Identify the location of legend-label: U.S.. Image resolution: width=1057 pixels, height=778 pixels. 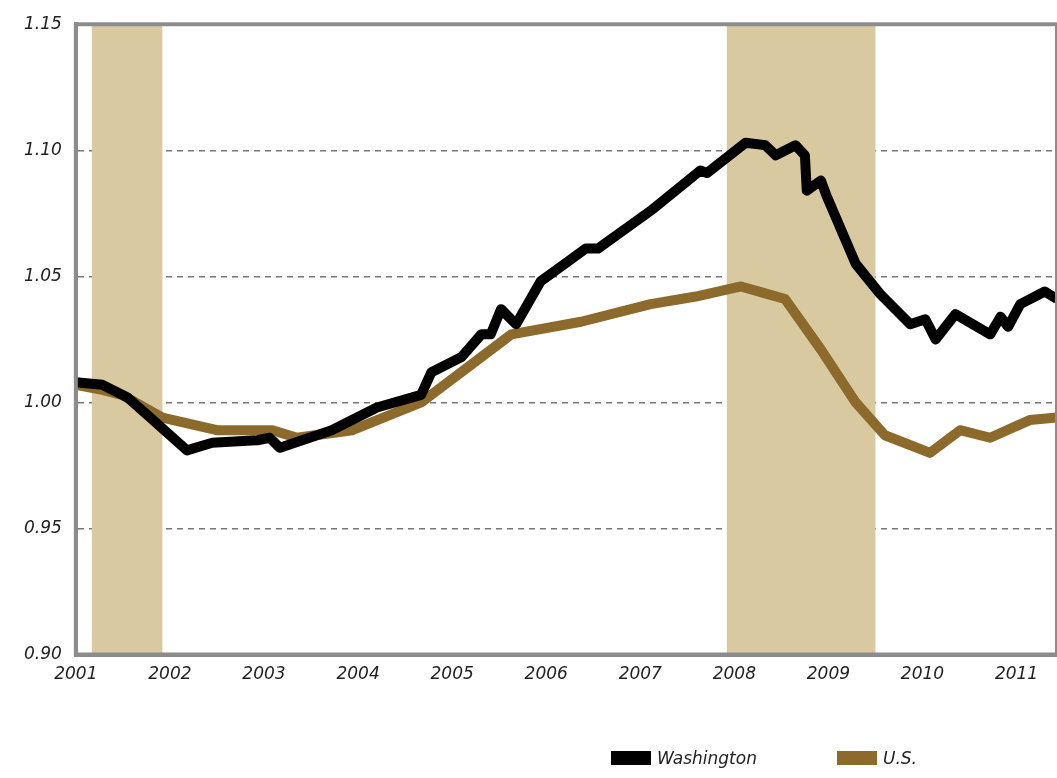
(899, 758).